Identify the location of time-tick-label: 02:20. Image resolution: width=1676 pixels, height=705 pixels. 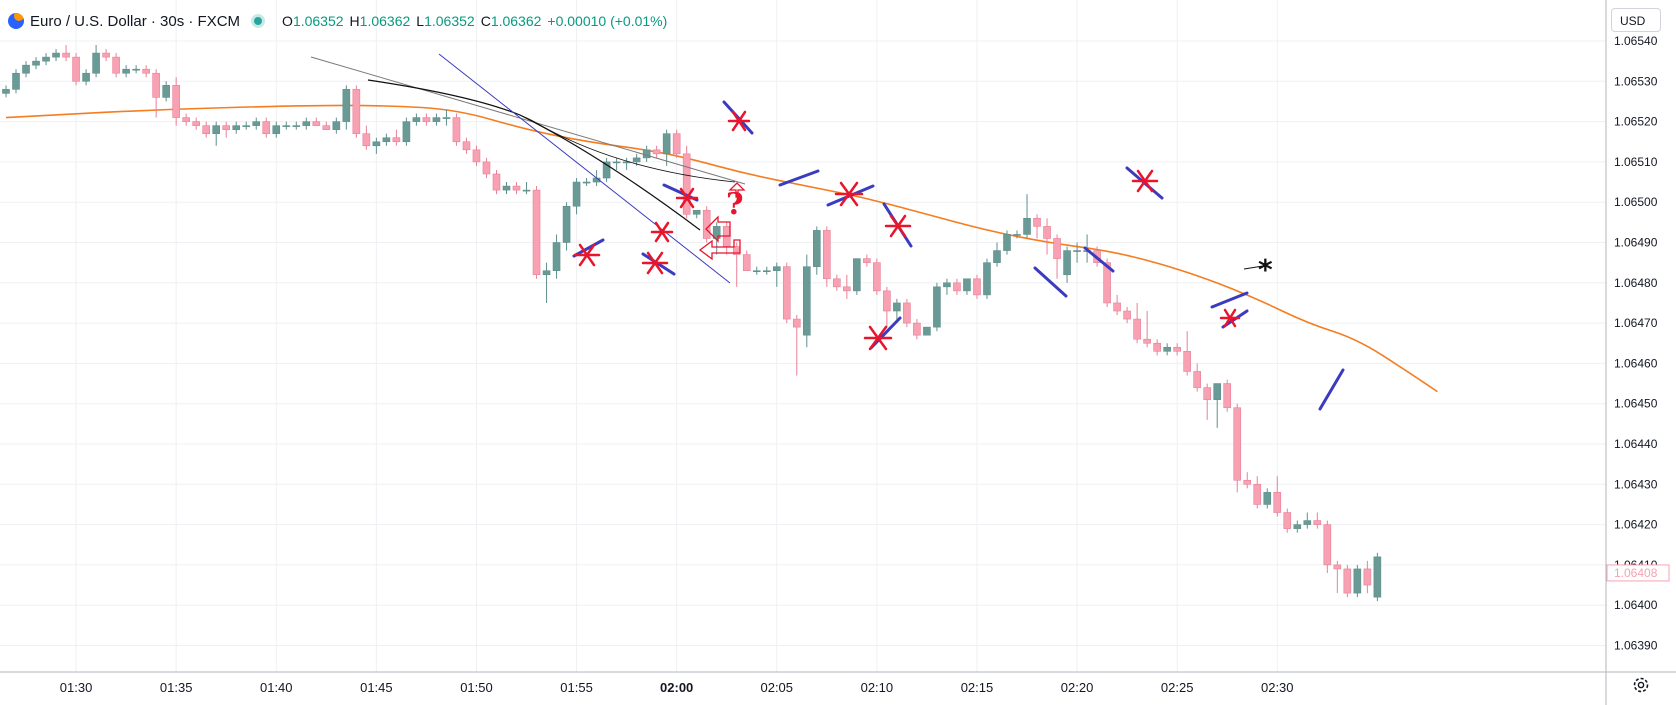
(1077, 687).